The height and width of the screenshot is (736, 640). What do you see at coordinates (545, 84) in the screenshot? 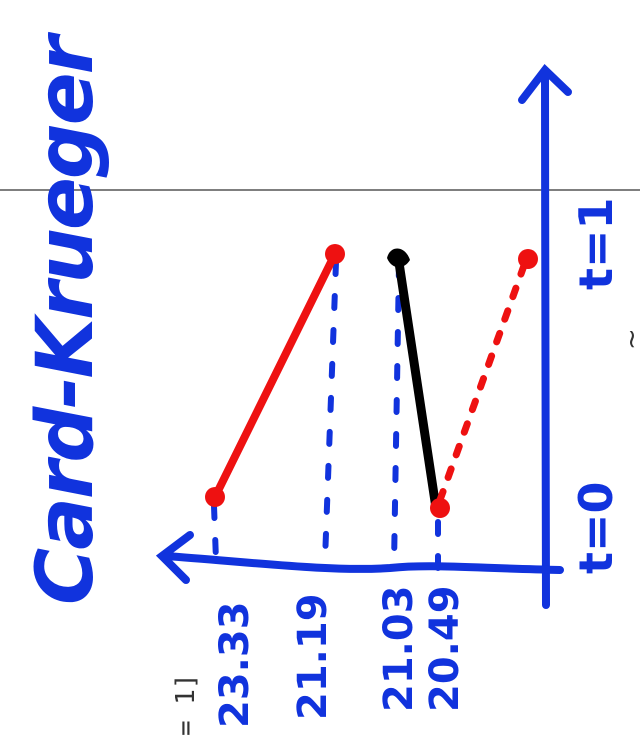
I see `vertical-arrowhead` at bounding box center [545, 84].